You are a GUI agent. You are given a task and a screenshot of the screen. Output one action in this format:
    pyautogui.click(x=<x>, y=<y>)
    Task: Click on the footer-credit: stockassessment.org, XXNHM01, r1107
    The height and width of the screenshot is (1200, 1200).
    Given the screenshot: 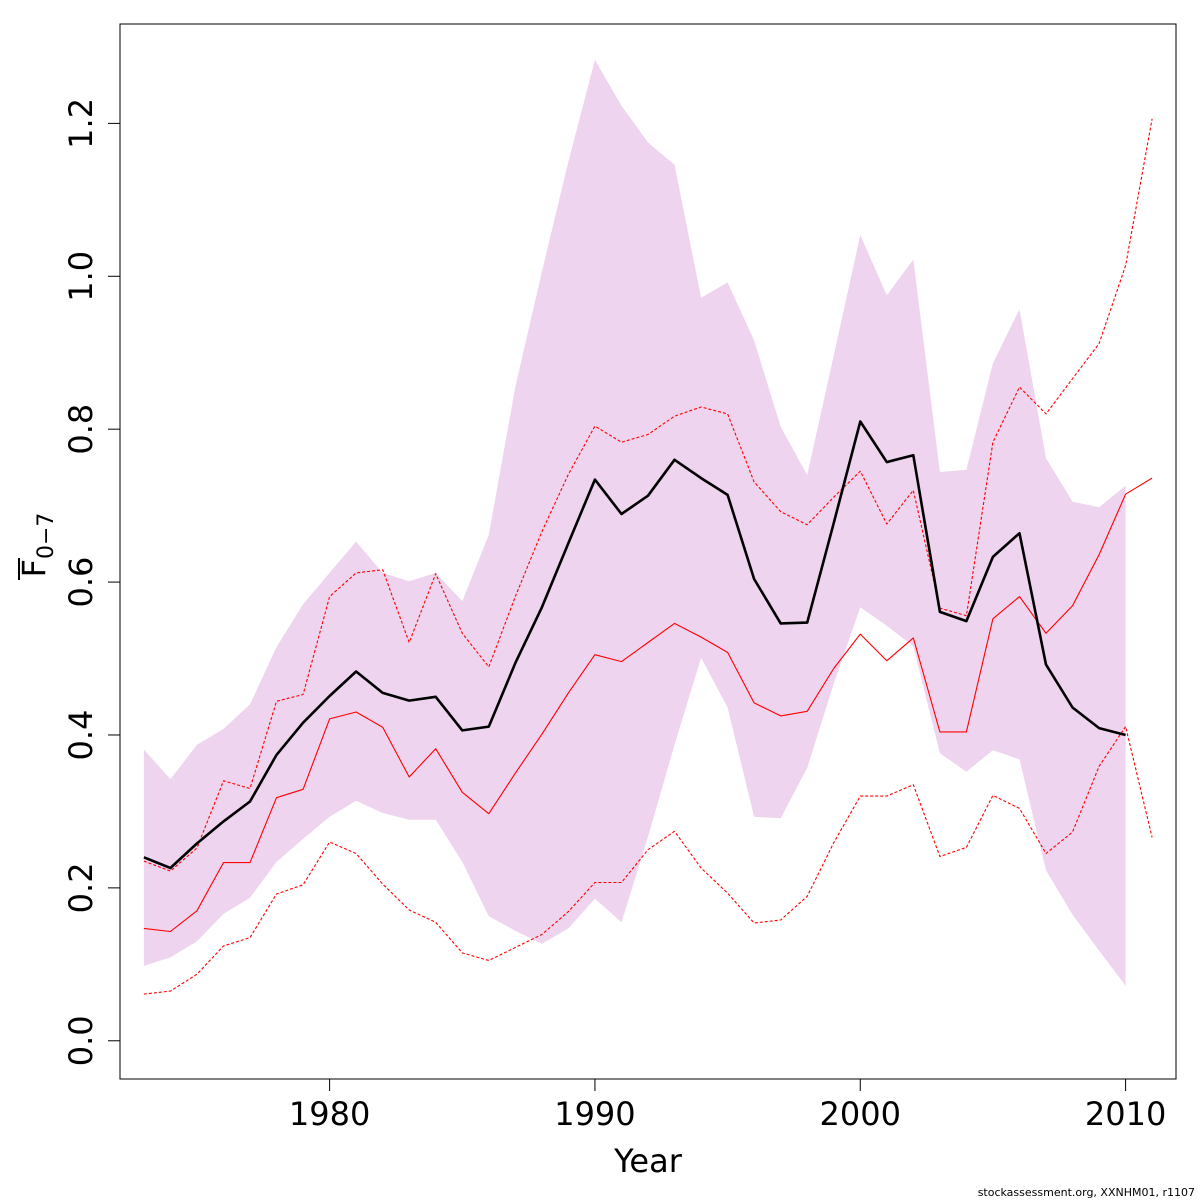 What is the action you would take?
    pyautogui.click(x=1086, y=1192)
    